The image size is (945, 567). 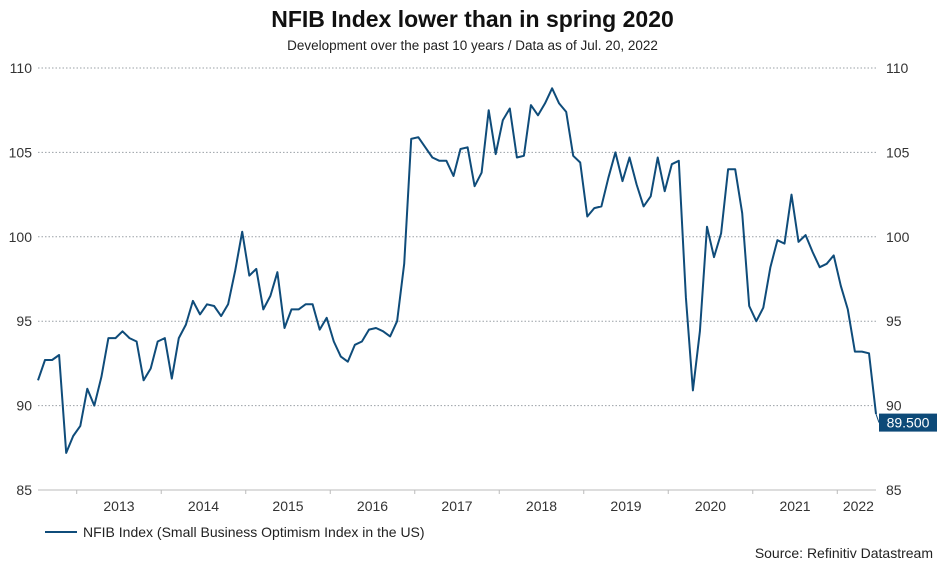 What do you see at coordinates (898, 237) in the screenshot?
I see `y-tick-label-right: 100` at bounding box center [898, 237].